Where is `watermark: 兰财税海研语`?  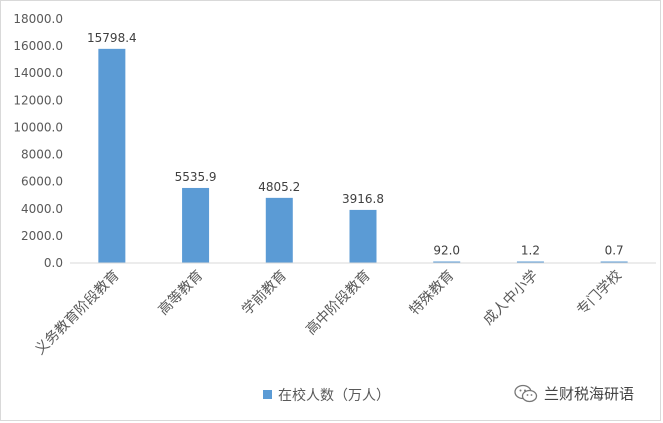
watermark: 兰财税海研语 is located at coordinates (574, 393).